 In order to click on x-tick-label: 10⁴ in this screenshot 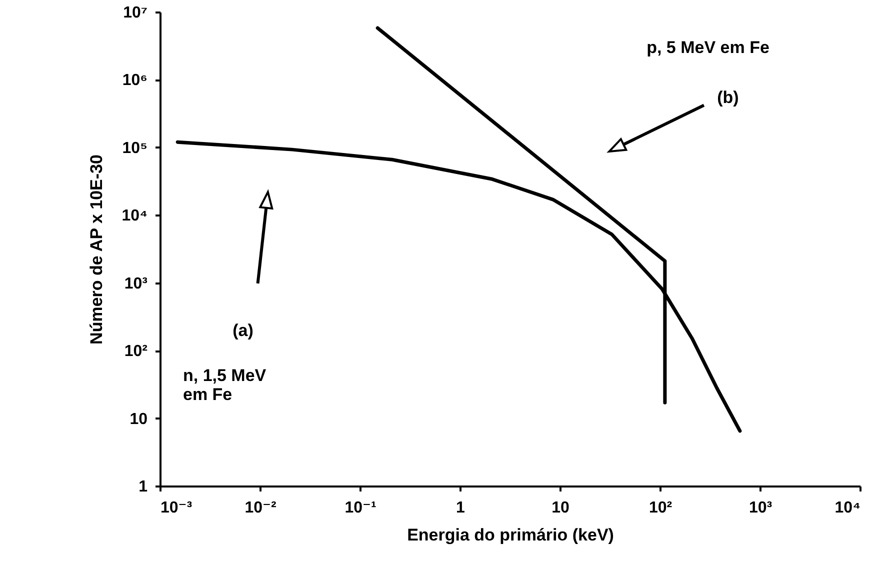, I will do `click(847, 508)`.